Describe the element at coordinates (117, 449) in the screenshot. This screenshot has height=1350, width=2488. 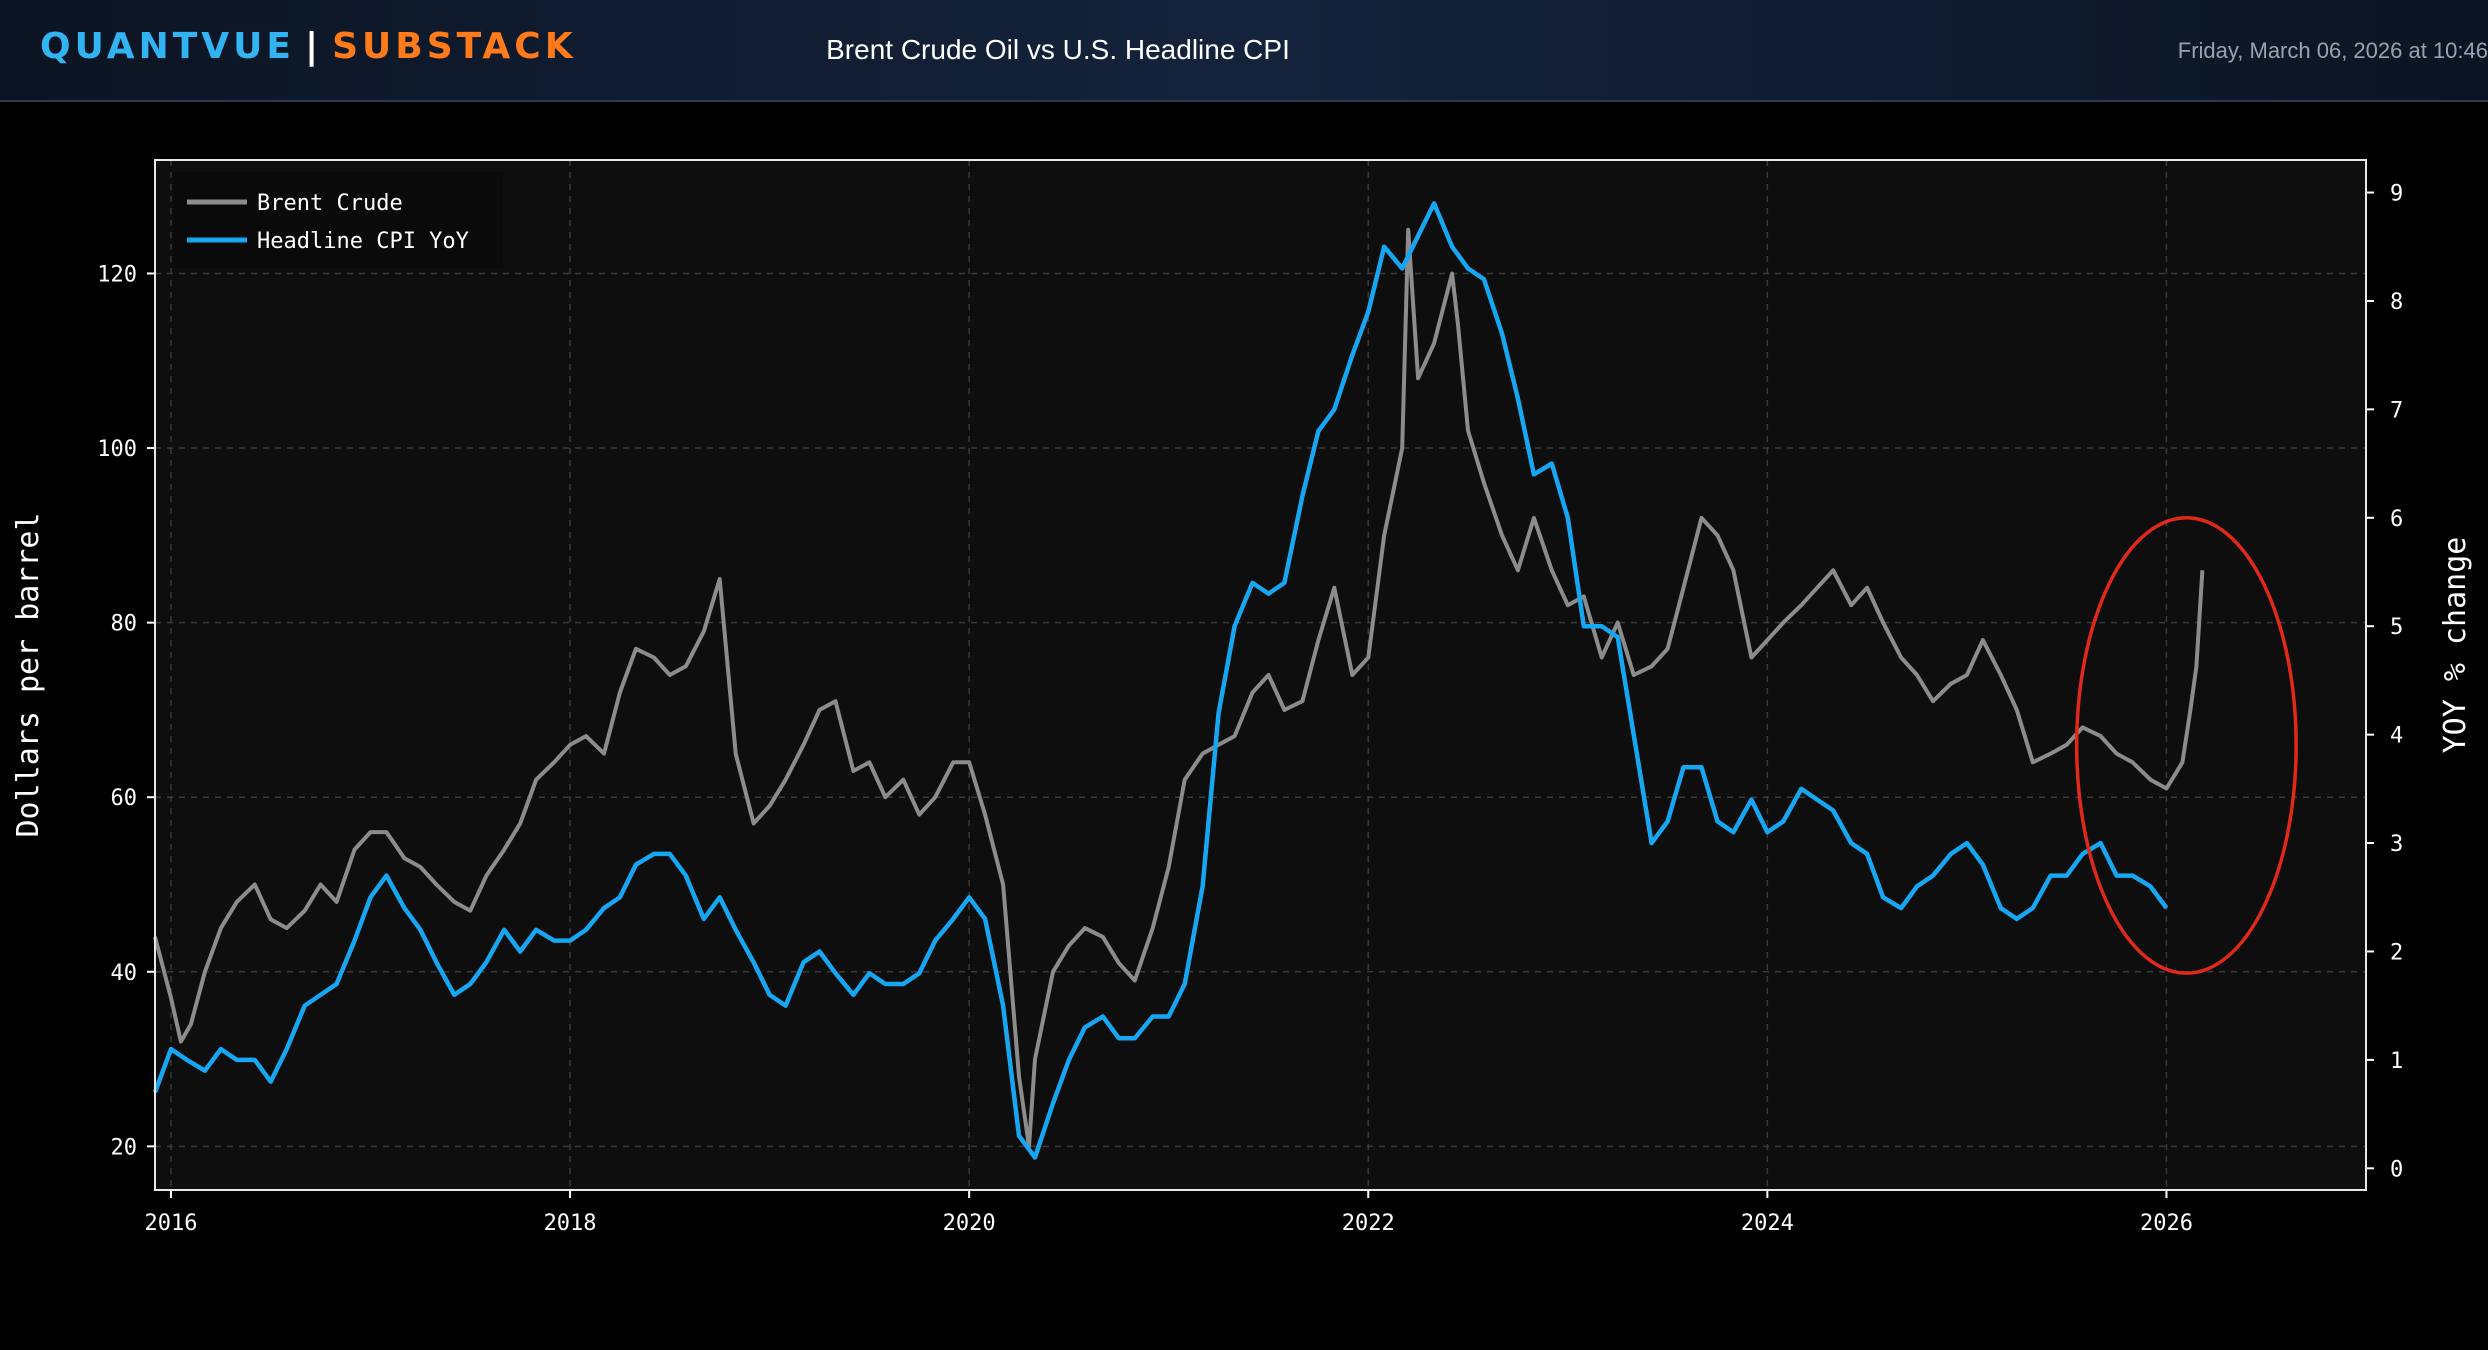
I see `y-tick-label: 100` at that location.